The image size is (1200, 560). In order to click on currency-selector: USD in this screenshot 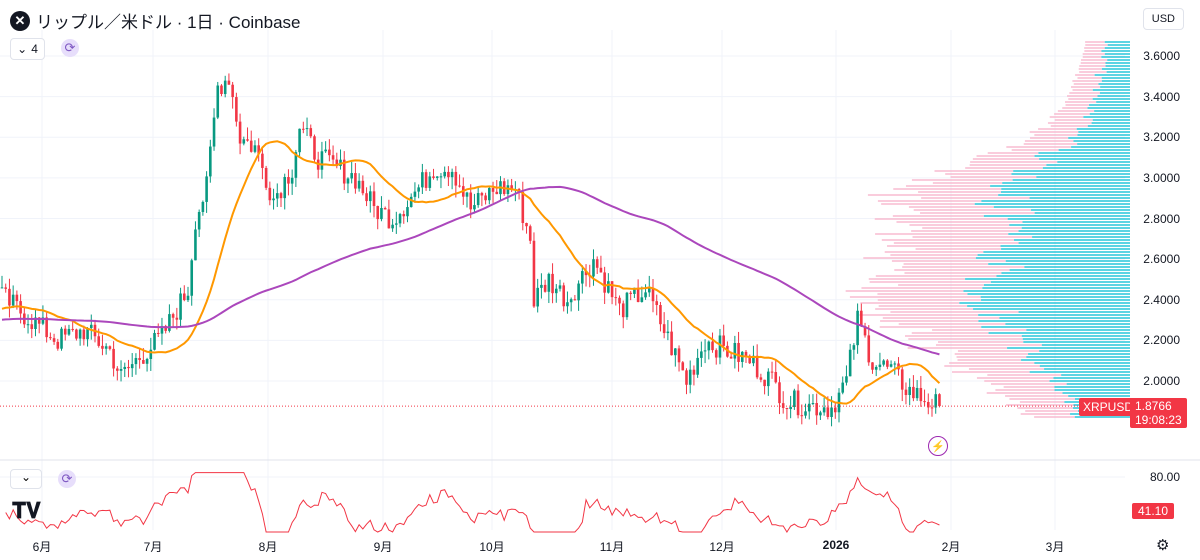, I will do `click(1163, 19)`.